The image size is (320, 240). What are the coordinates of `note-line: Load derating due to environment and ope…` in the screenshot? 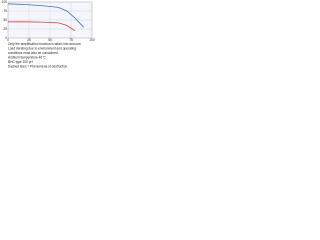 It's located at (42, 48).